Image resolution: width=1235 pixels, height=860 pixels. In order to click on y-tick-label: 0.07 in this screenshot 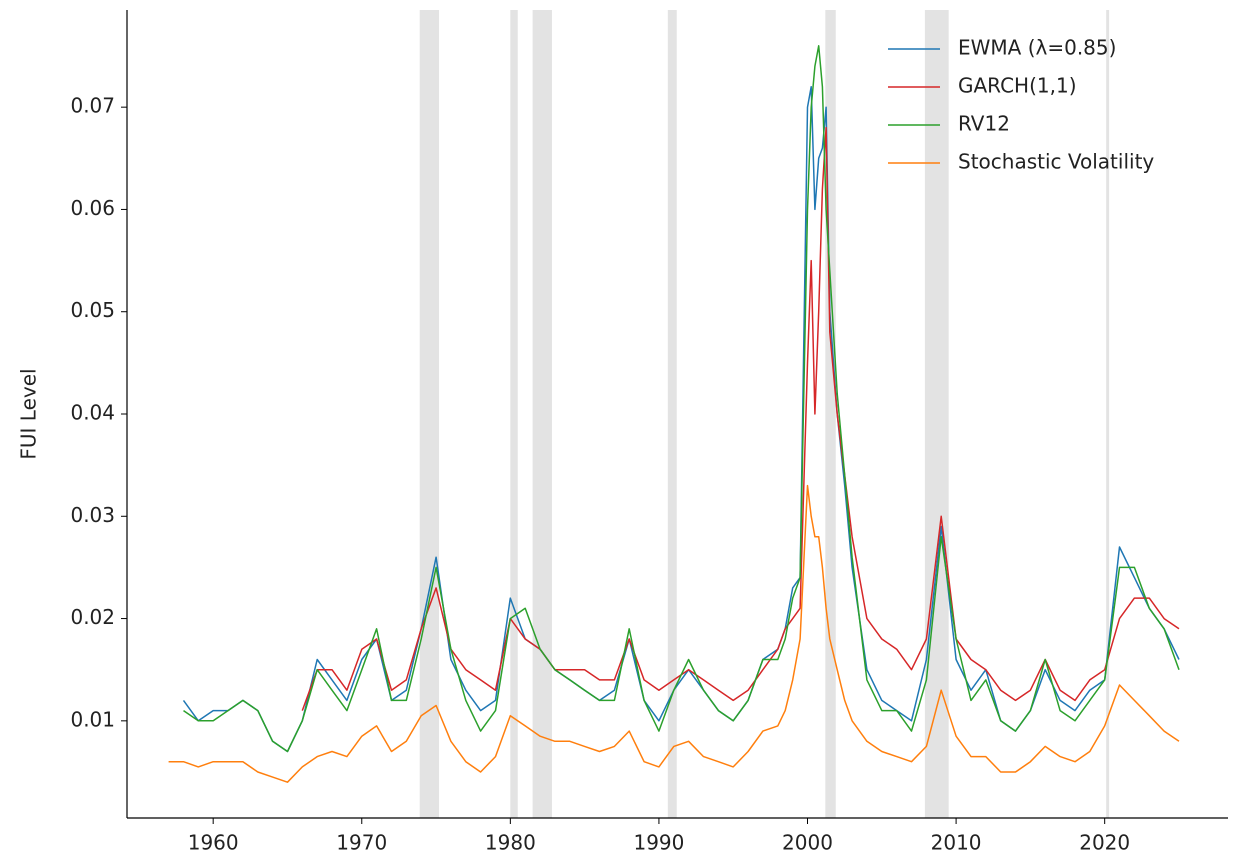, I will do `click(92, 106)`.